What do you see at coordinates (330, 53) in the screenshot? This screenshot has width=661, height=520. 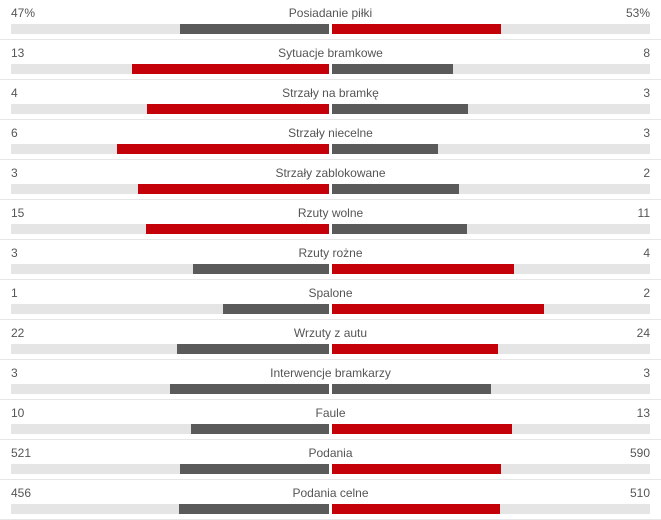 I see `stat-label: Sytuacje bramkowe` at bounding box center [330, 53].